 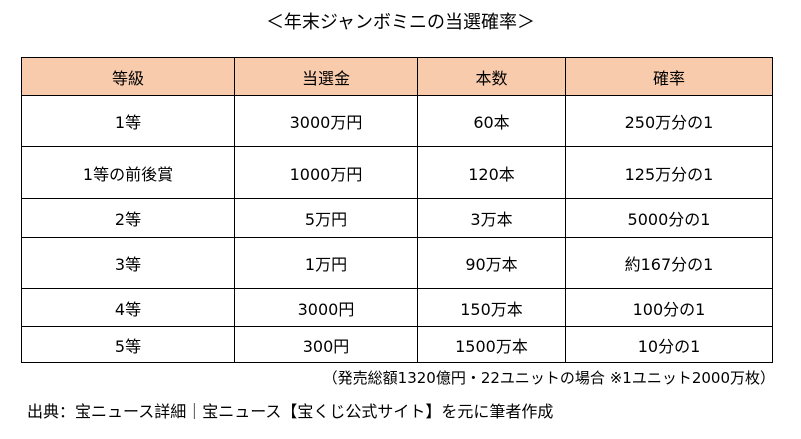 What do you see at coordinates (669, 218) in the screenshot?
I see `cell-probability: 5000分の1` at bounding box center [669, 218].